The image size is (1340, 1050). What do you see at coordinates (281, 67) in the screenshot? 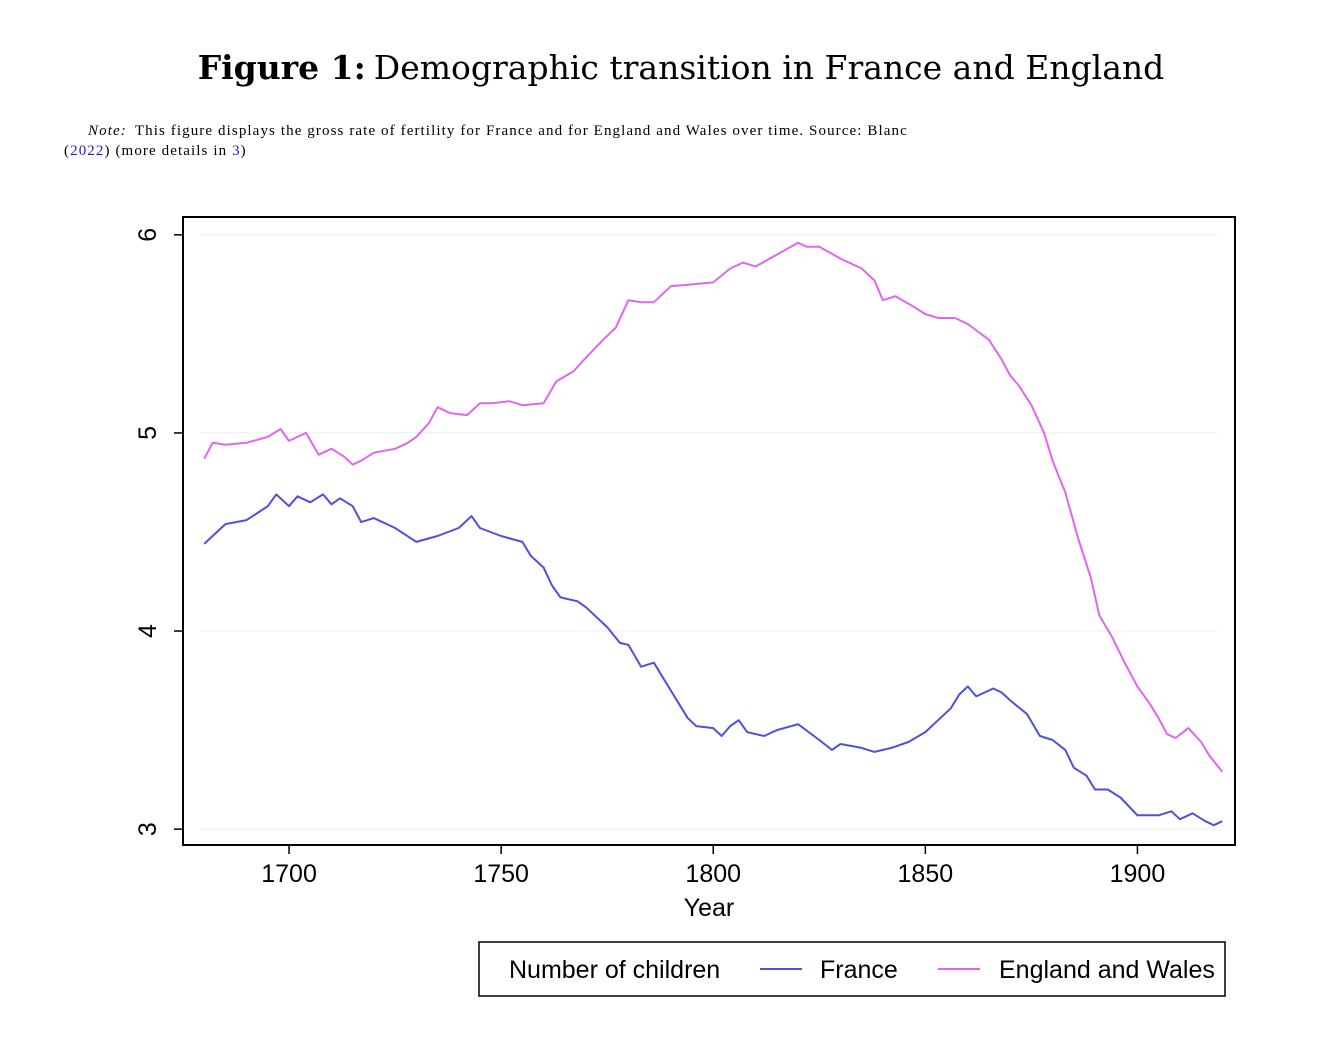
I see `figure-label: Figure 1:` at bounding box center [281, 67].